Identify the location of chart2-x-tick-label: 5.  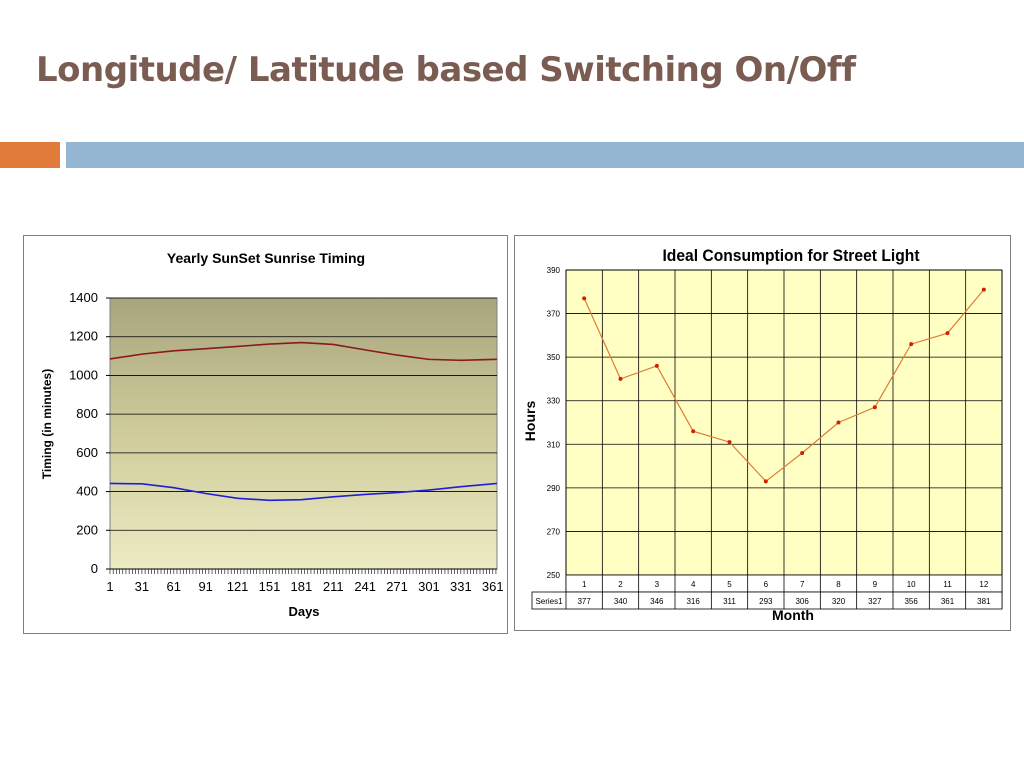
(729, 584).